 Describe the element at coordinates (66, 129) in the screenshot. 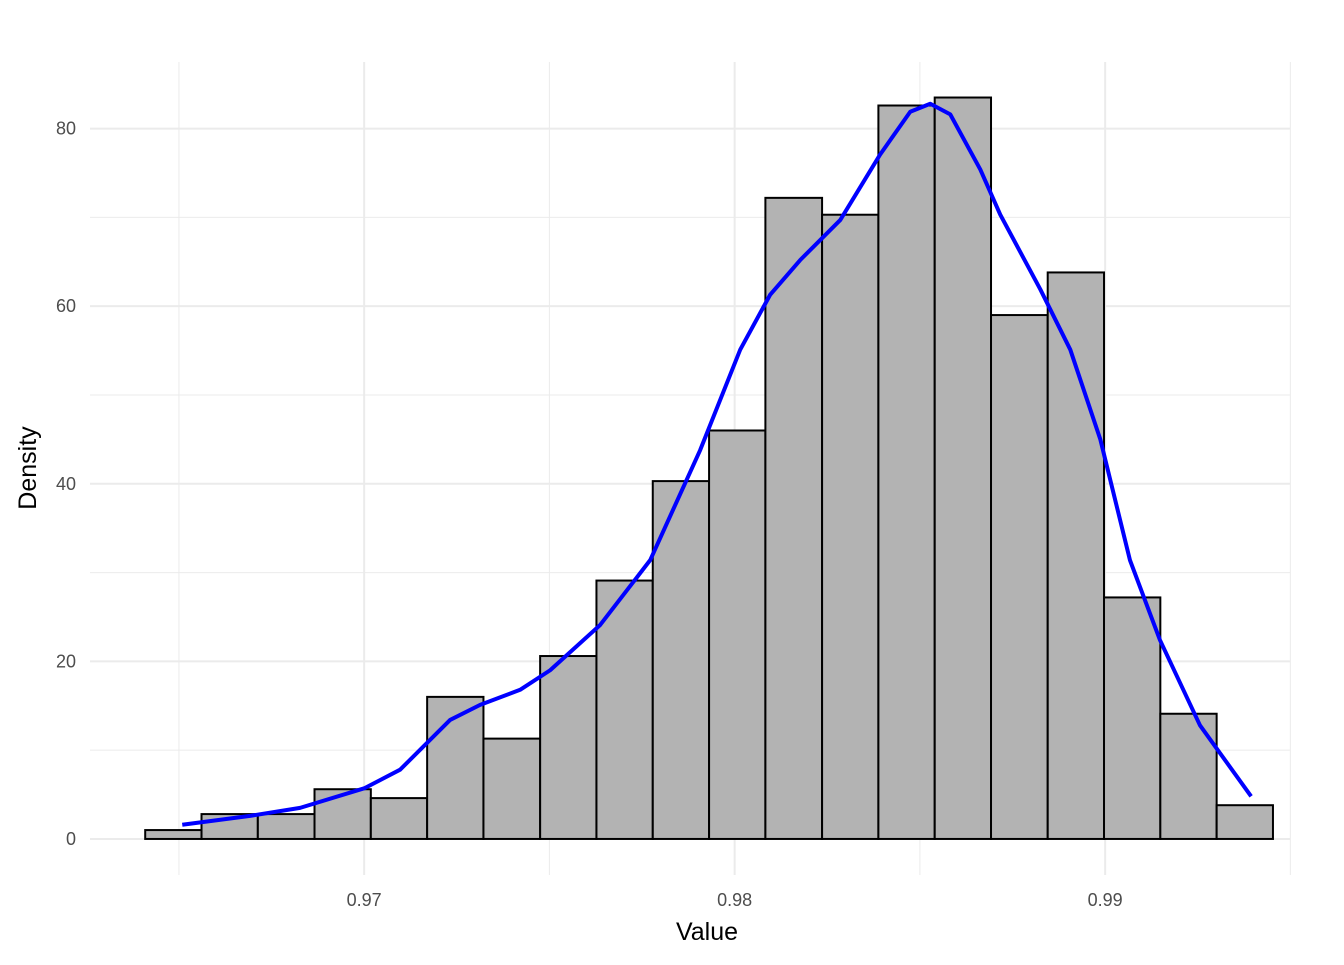

I see `y-tick-label: 80` at that location.